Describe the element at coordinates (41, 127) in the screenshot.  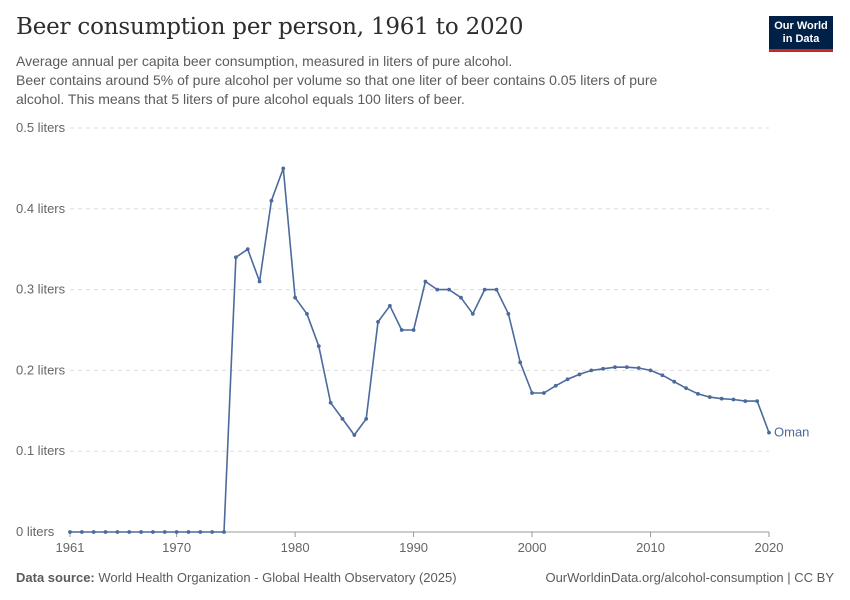
I see `y-tick-label: 0.5 liters` at that location.